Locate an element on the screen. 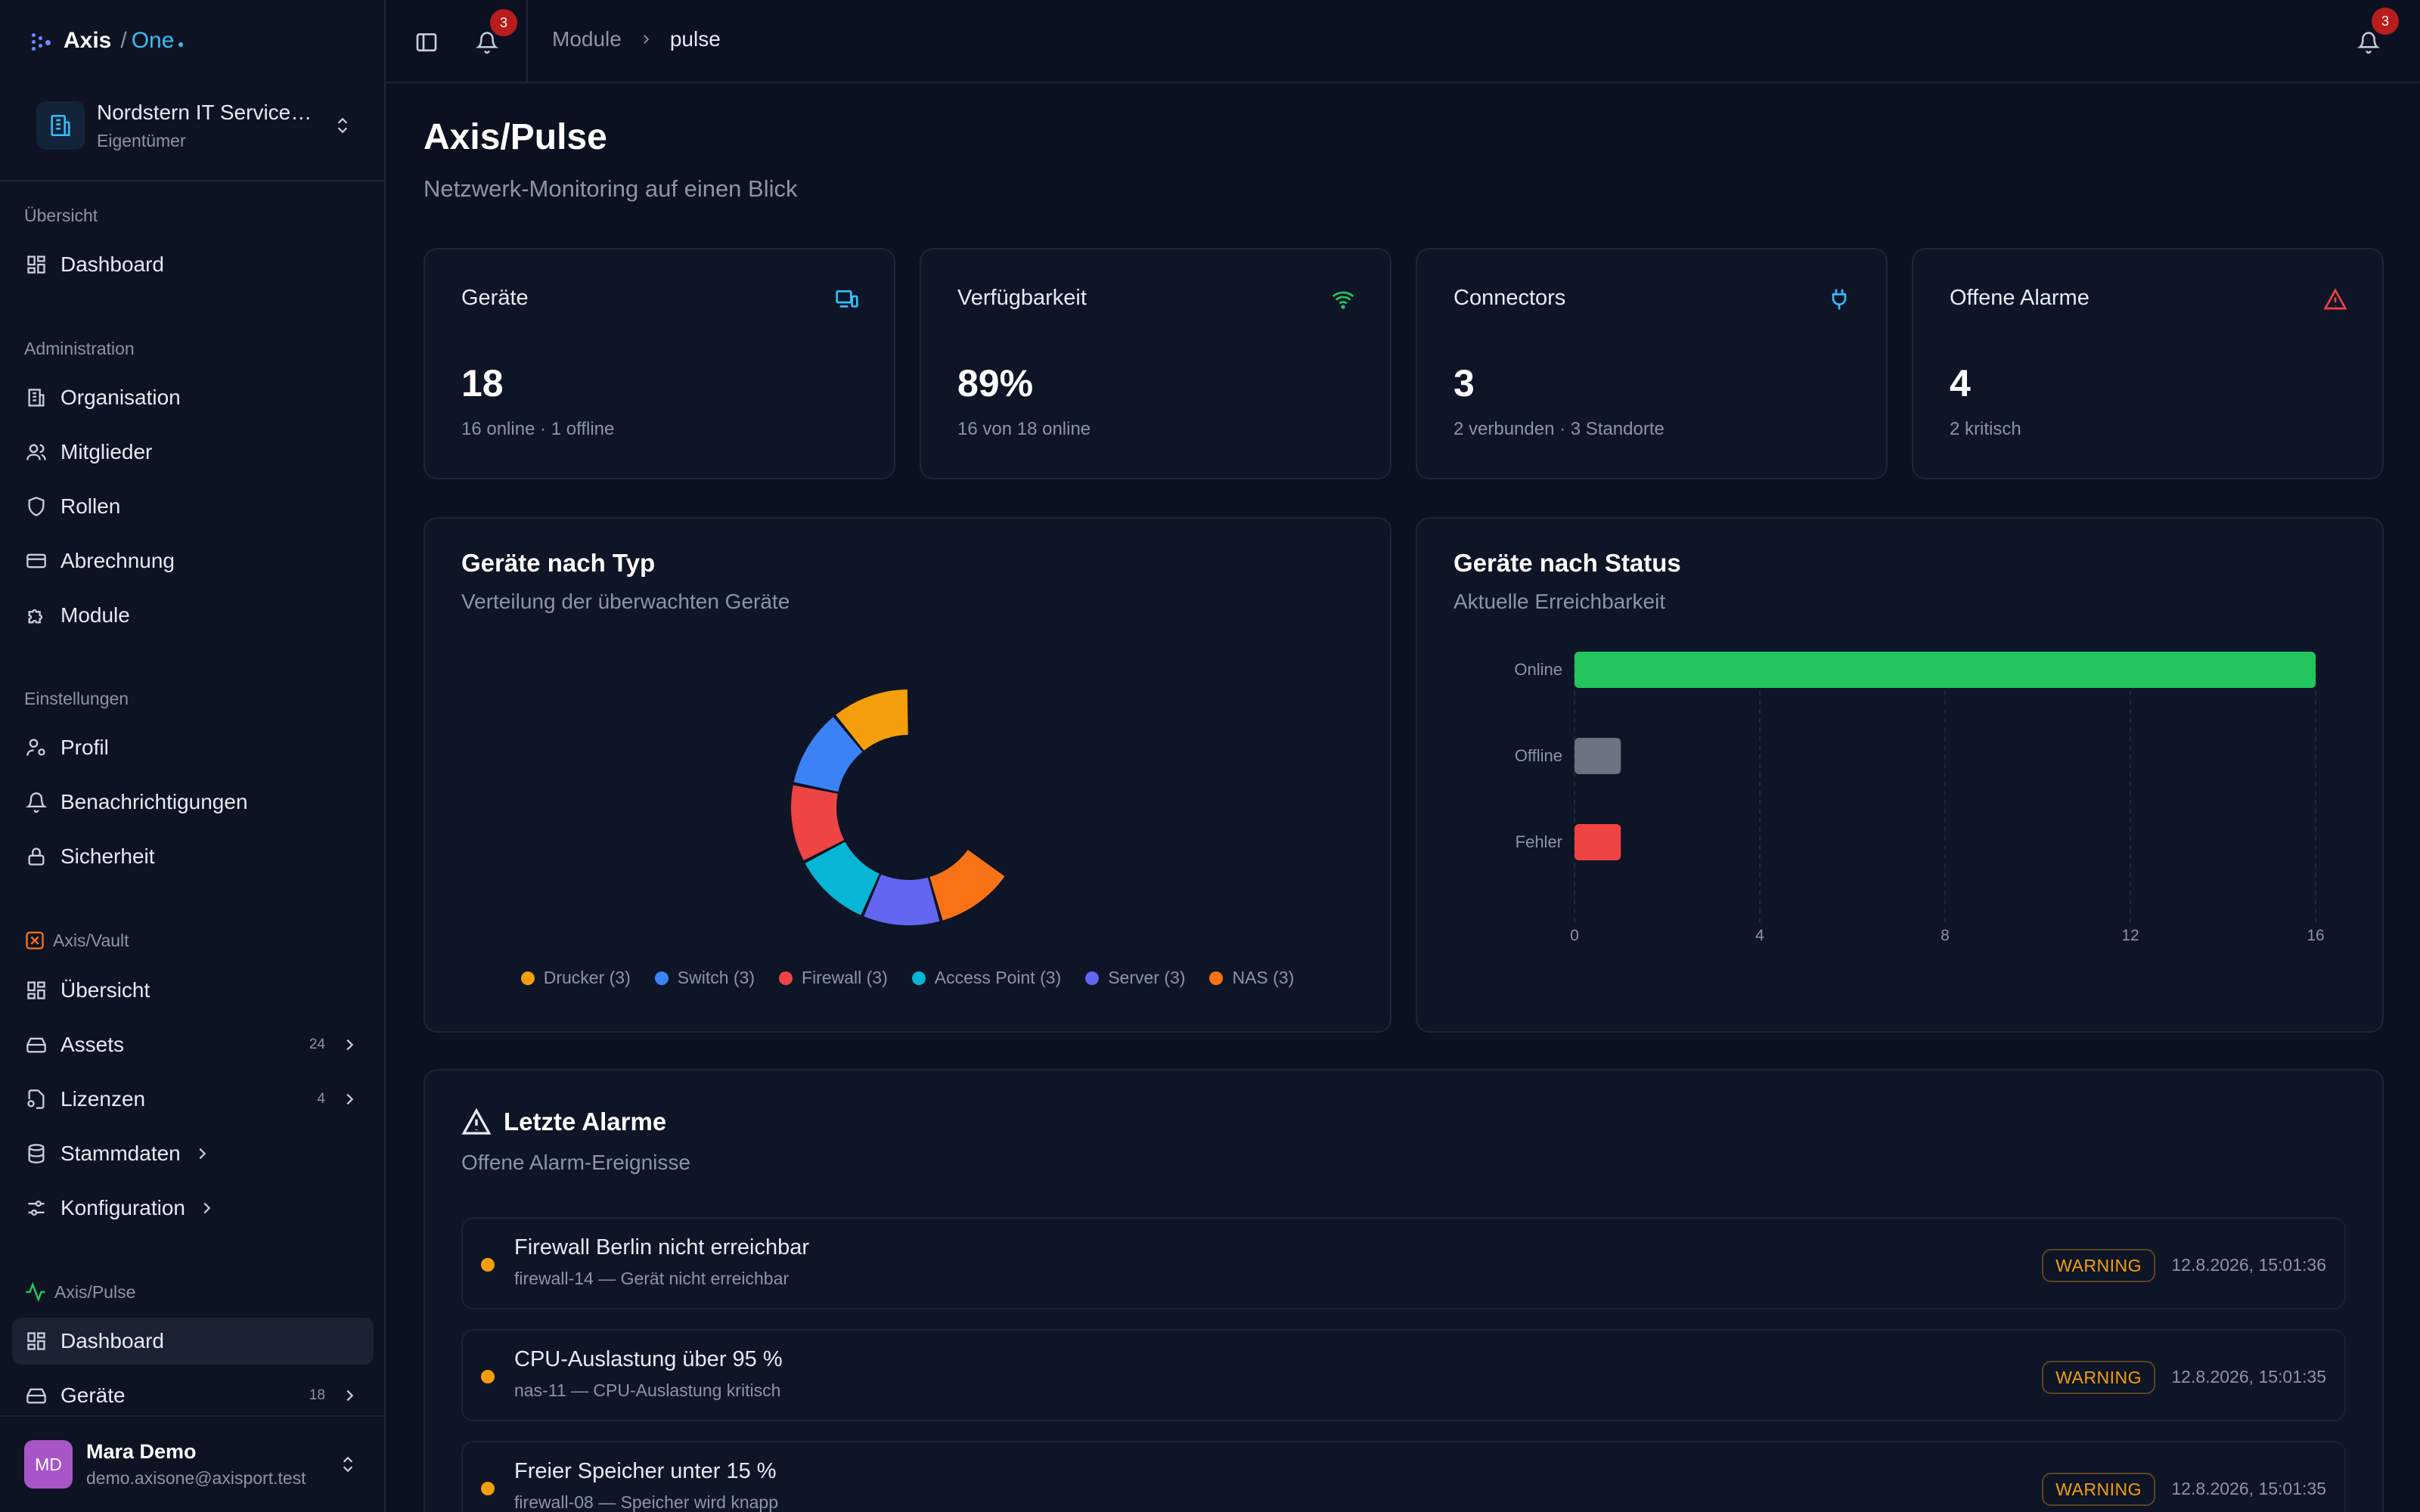 This screenshot has width=2420, height=1512. sidebar-item-pulse-dashboard: Dashboard is located at coordinates (193, 1341).